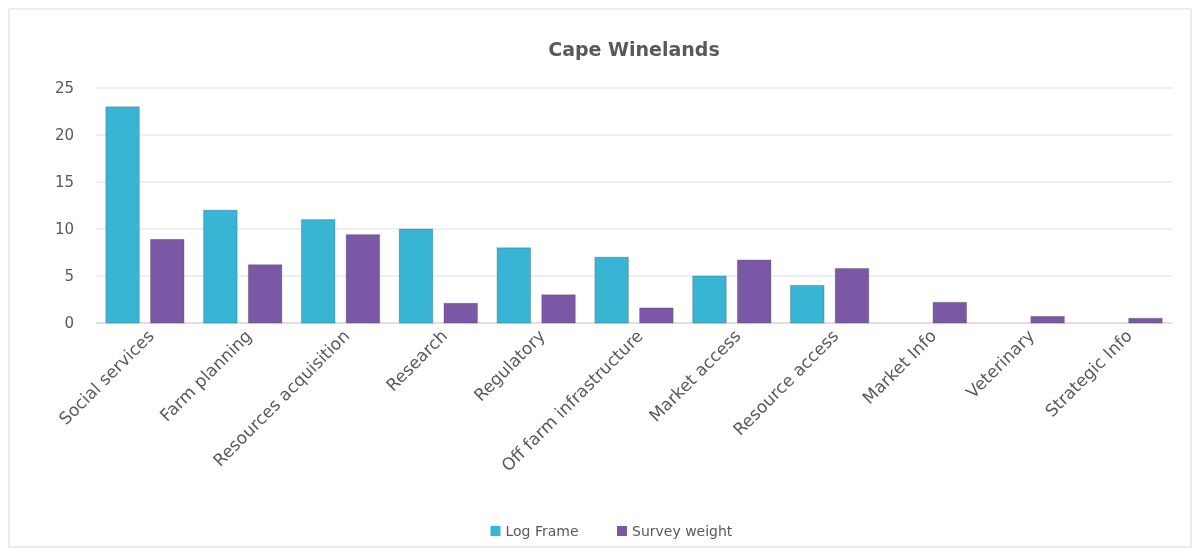 The image size is (1200, 555). Describe the element at coordinates (64, 229) in the screenshot. I see `y-tick-label: 10` at that location.